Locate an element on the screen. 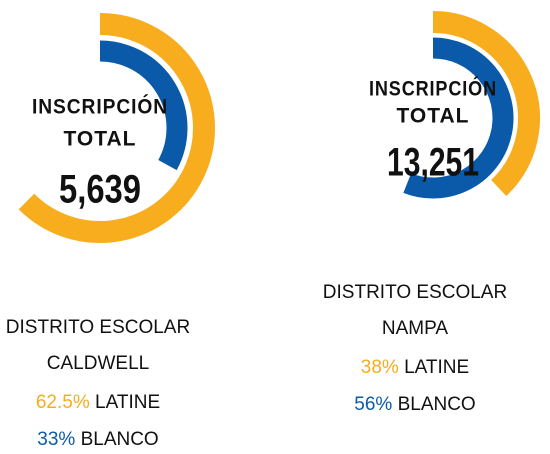 This screenshot has width=550, height=454. legend-entry: 33% BLANCO is located at coordinates (97, 439).